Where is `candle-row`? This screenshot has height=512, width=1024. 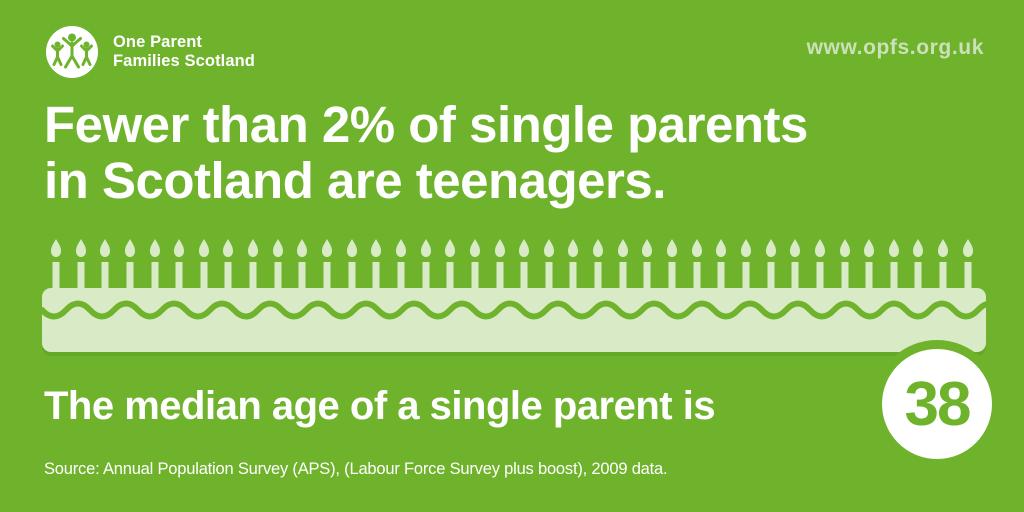 candle-row is located at coordinates (512, 263).